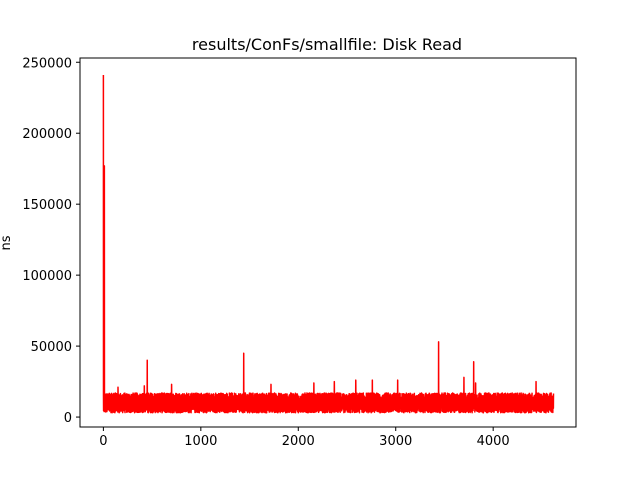 This screenshot has width=640, height=480. What do you see at coordinates (47, 205) in the screenshot?
I see `y-tick-label: 150000` at bounding box center [47, 205].